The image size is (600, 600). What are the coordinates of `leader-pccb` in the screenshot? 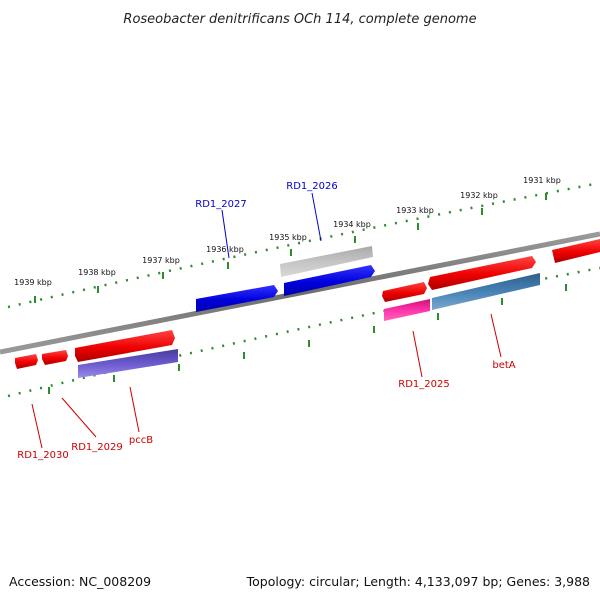 It's located at (134, 409).